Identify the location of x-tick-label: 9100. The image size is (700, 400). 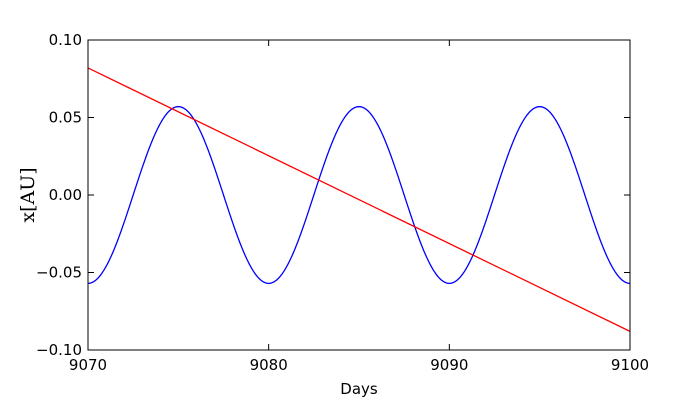
(630, 365).